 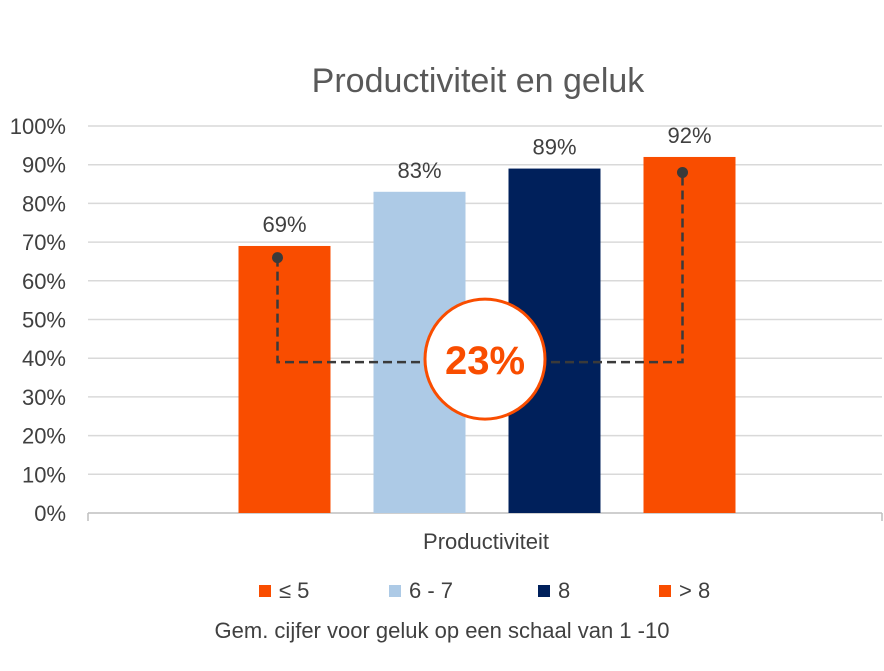 What do you see at coordinates (44, 320) in the screenshot?
I see `y-tick-label: 50%` at bounding box center [44, 320].